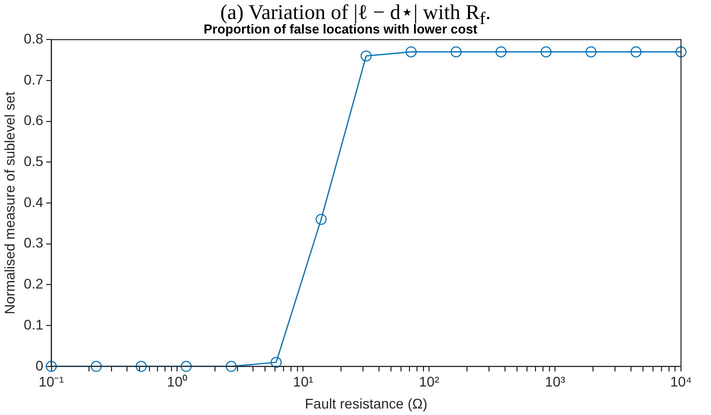 Image resolution: width=711 pixels, height=415 pixels. What do you see at coordinates (34, 79) in the screenshot?
I see `y-tick-label: 0.7` at bounding box center [34, 79].